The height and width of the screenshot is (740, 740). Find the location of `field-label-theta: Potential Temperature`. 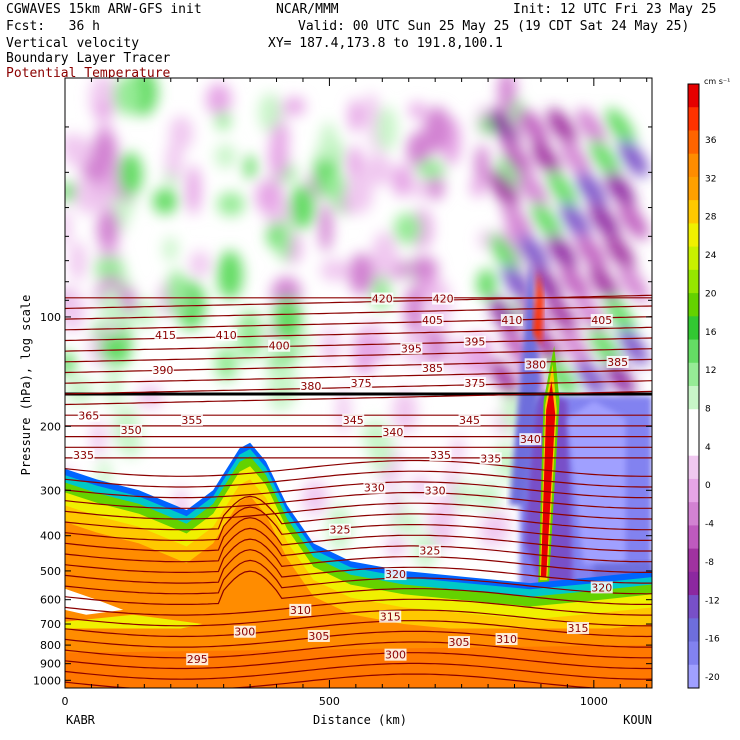

field-label-theta: Potential Temperature is located at coordinates (88, 73).